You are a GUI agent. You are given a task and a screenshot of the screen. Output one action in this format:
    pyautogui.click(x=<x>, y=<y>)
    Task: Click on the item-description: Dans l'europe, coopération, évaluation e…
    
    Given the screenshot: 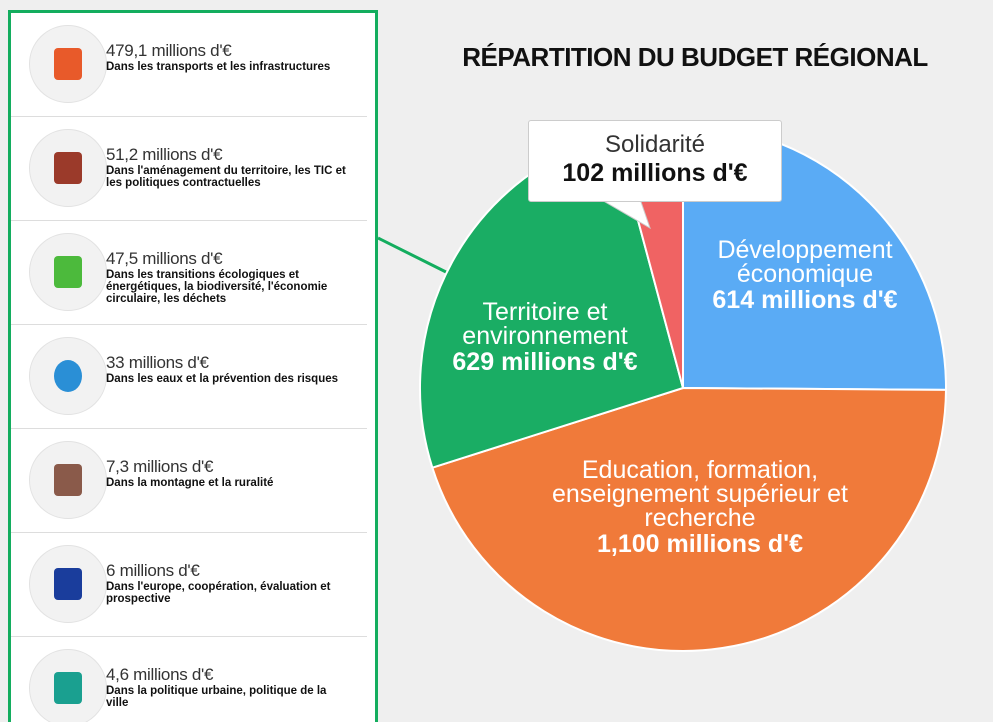 What is the action you would take?
    pyautogui.click(x=218, y=593)
    